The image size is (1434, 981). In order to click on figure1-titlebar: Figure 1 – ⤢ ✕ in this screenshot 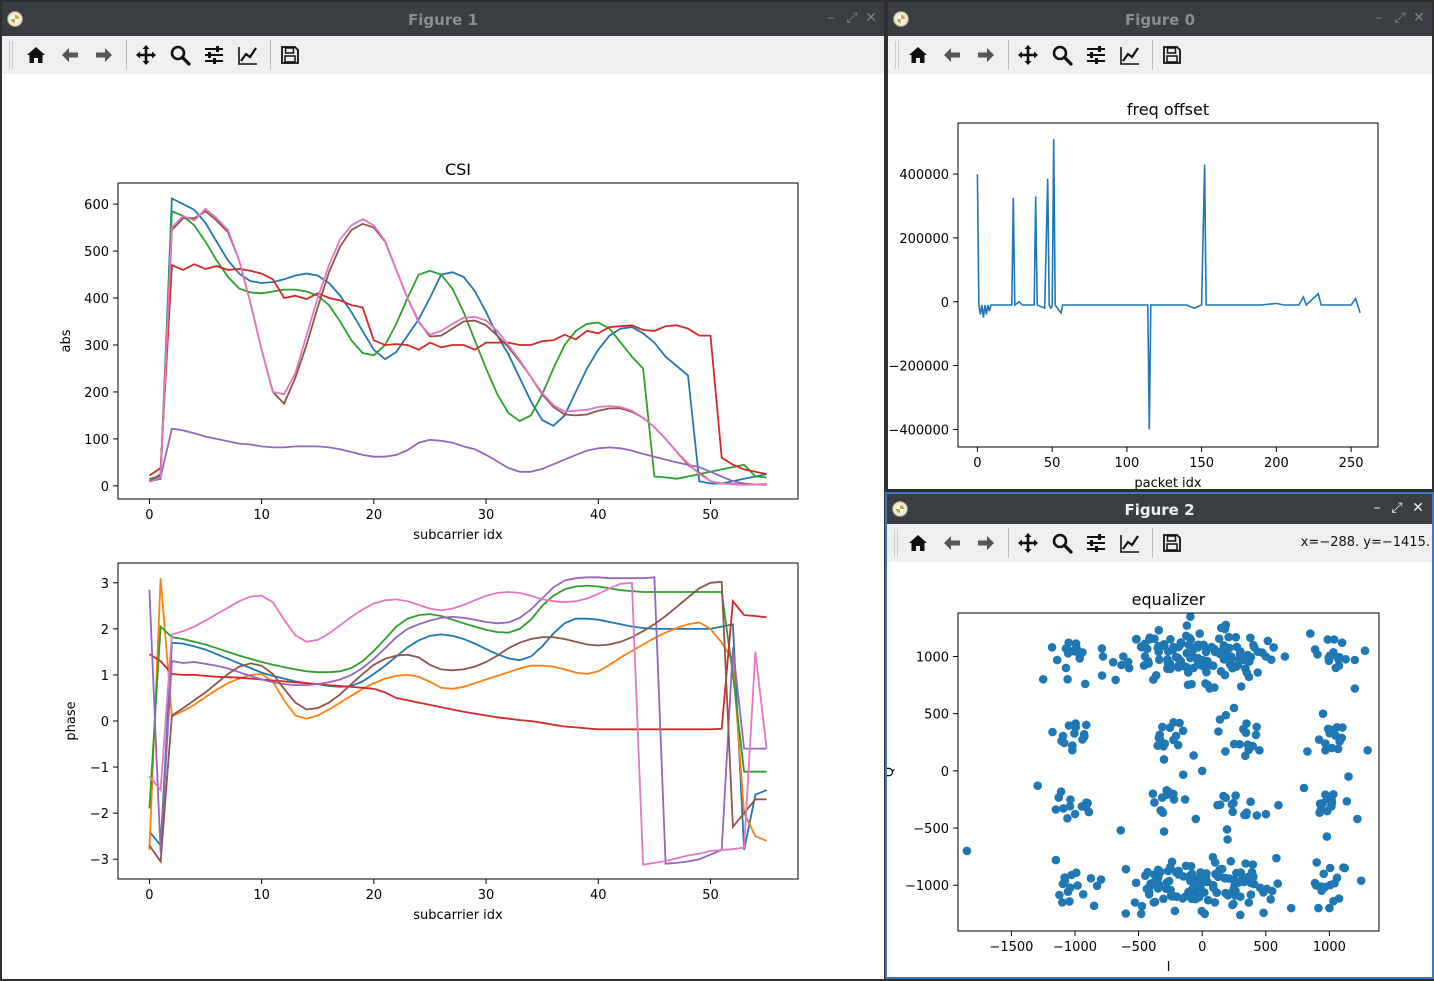, I will do `click(443, 19)`.